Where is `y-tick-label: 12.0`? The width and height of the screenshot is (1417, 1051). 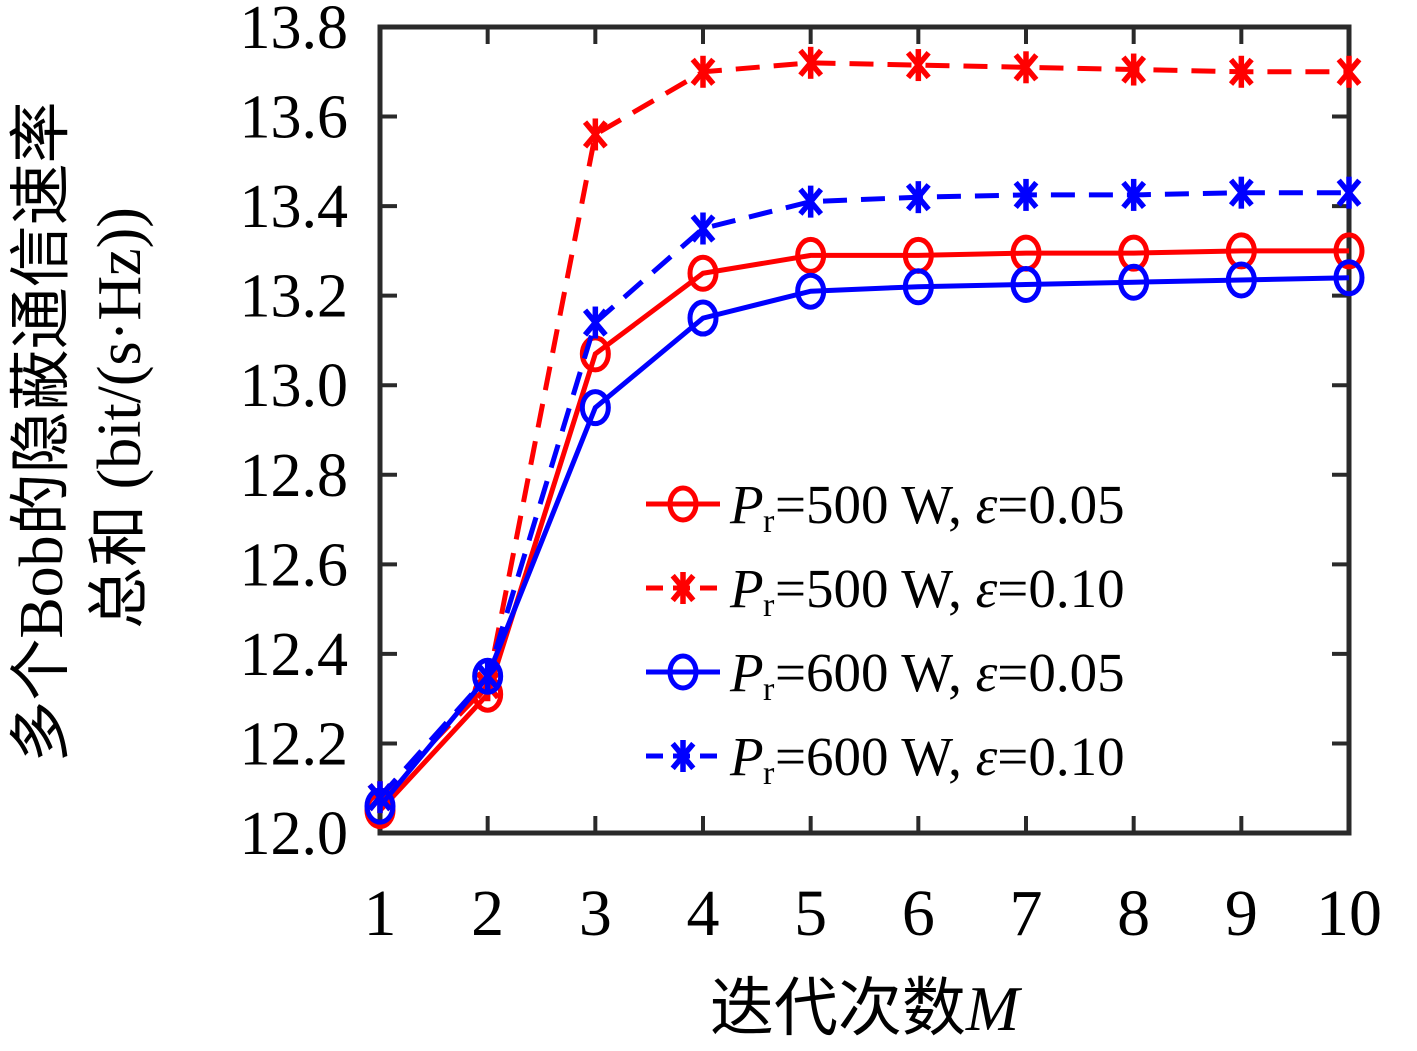 y-tick-label: 12.0 is located at coordinates (294, 834).